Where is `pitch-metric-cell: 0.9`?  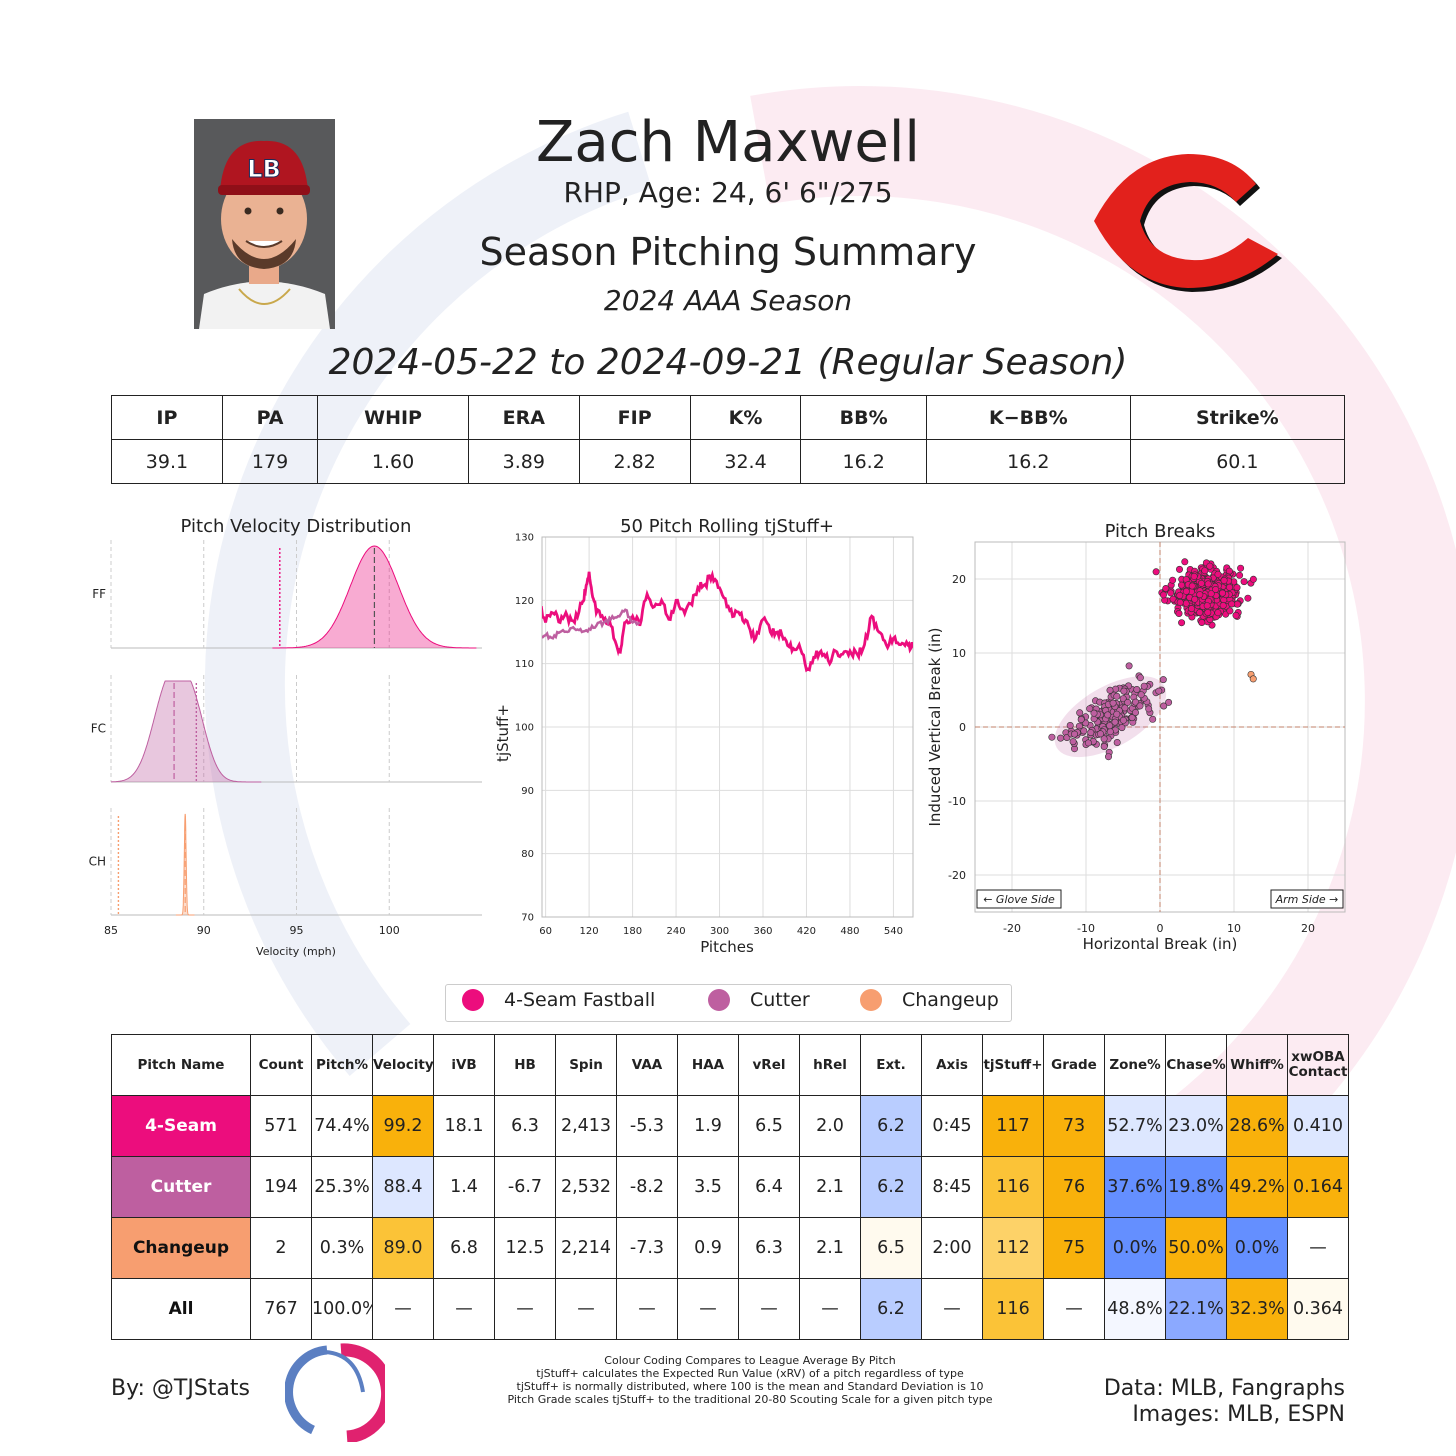
pitch-metric-cell: 0.9 is located at coordinates (708, 1248).